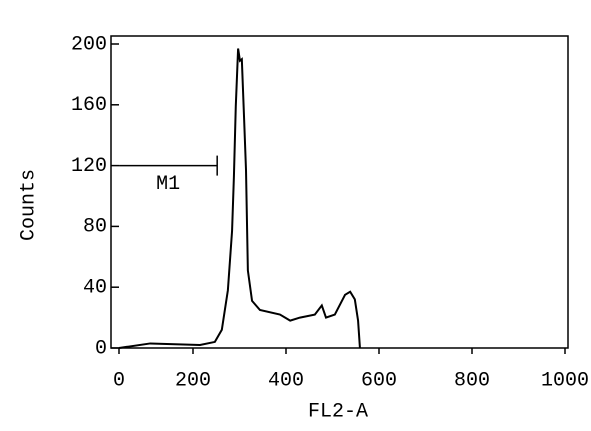 This screenshot has height=431, width=591. What do you see at coordinates (472, 380) in the screenshot?
I see `x-tick-label: 800` at bounding box center [472, 380].